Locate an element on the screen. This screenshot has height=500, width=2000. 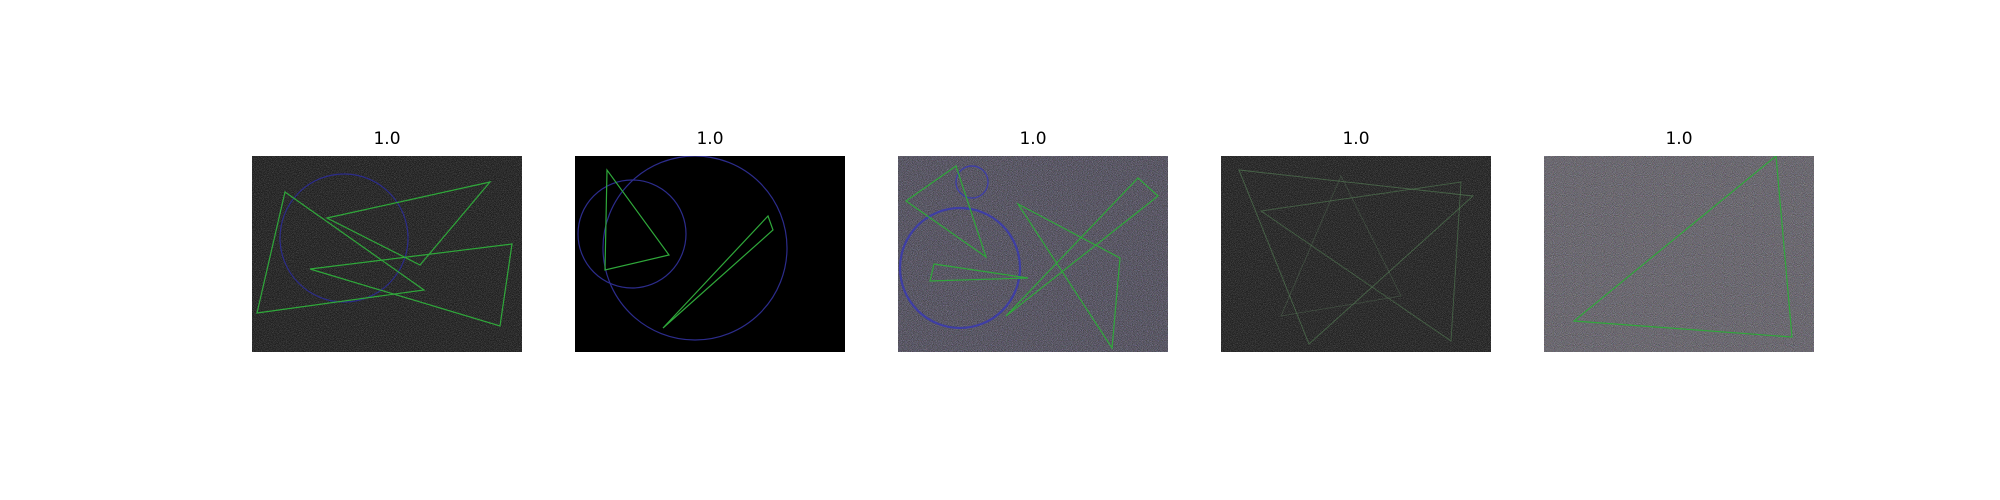
image-panel-1: 1.0 is located at coordinates (387, 239).